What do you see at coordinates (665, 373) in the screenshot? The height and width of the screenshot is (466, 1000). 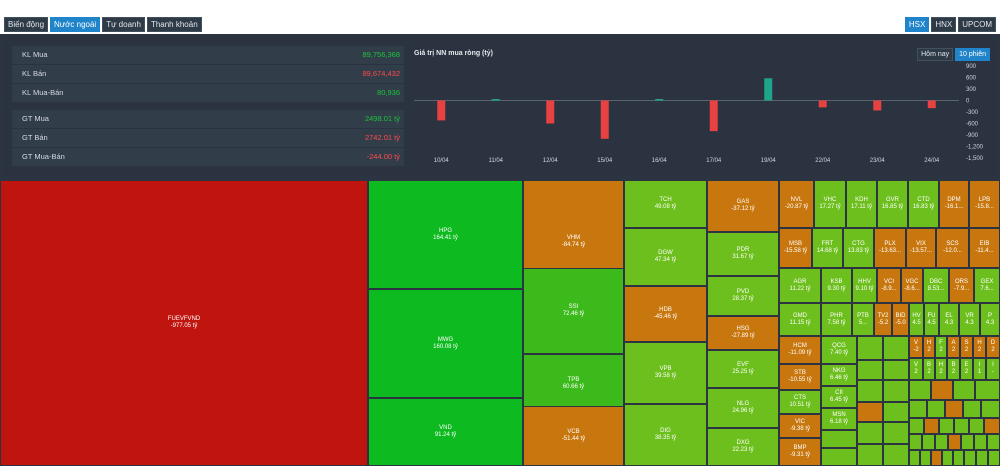 I see `treemap-cell-vpb: VPB 39.58 tỷ` at bounding box center [665, 373].